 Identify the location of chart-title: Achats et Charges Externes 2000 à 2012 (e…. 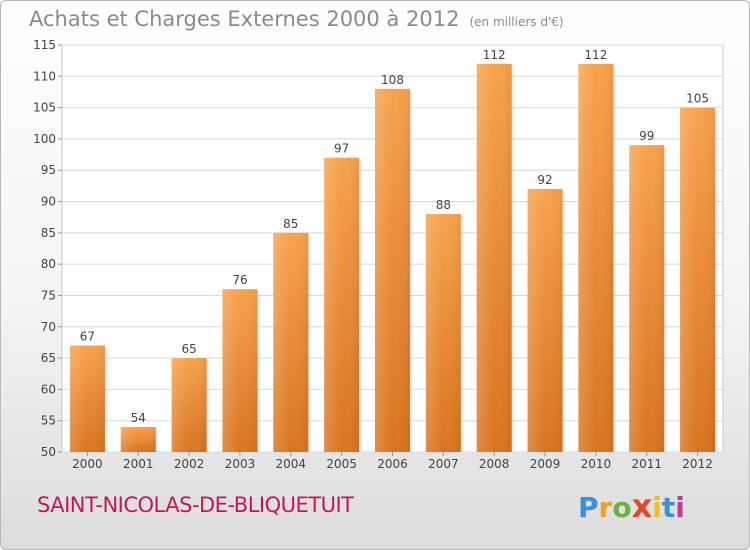
(296, 19).